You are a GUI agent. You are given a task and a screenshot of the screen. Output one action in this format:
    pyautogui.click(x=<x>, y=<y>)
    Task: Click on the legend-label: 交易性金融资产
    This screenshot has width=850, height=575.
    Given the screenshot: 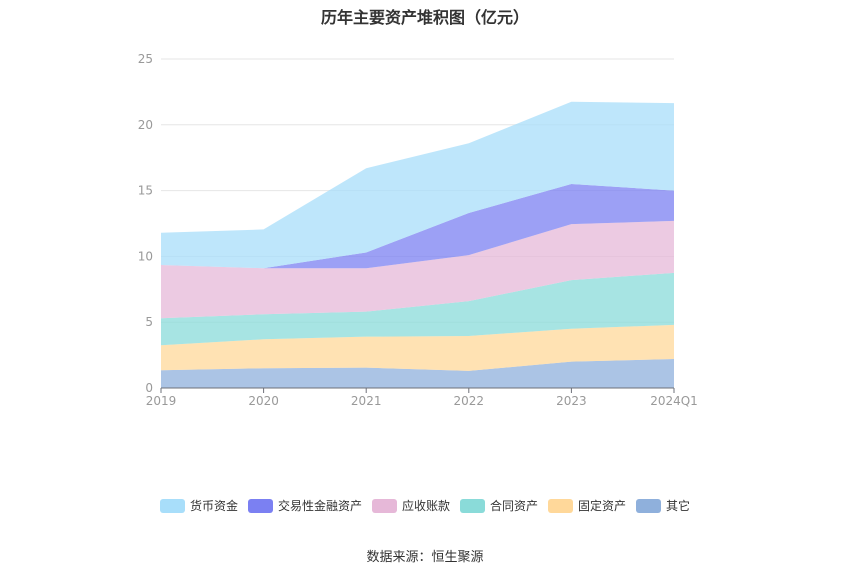 What is the action you would take?
    pyautogui.click(x=319, y=506)
    